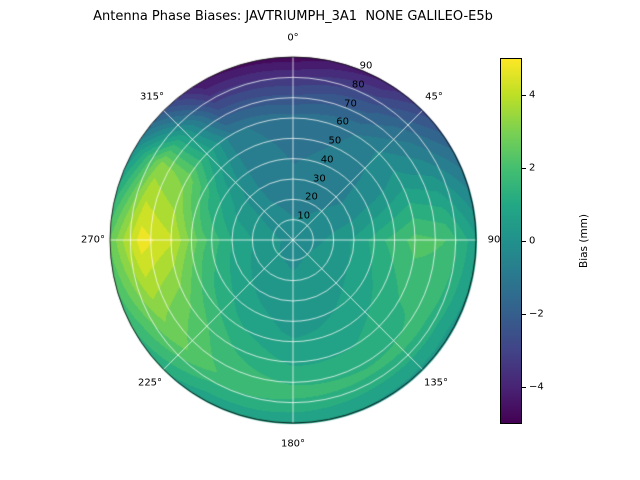  What do you see at coordinates (584, 241) in the screenshot?
I see `colorbar-axis-label: Bias (mm)` at bounding box center [584, 241].